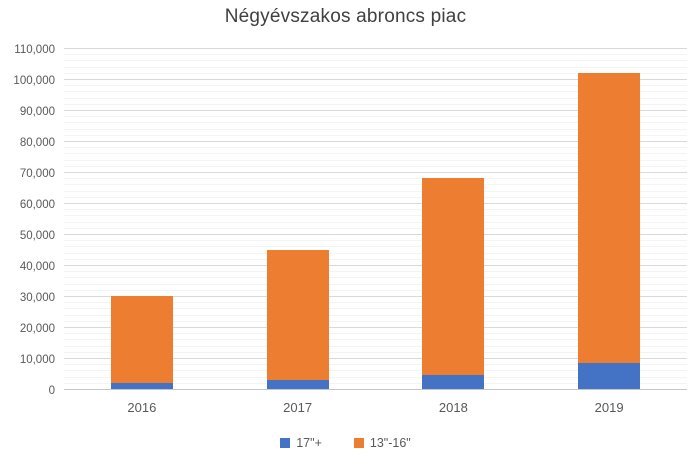  What do you see at coordinates (375, 389) in the screenshot?
I see `x-axis-line` at bounding box center [375, 389].